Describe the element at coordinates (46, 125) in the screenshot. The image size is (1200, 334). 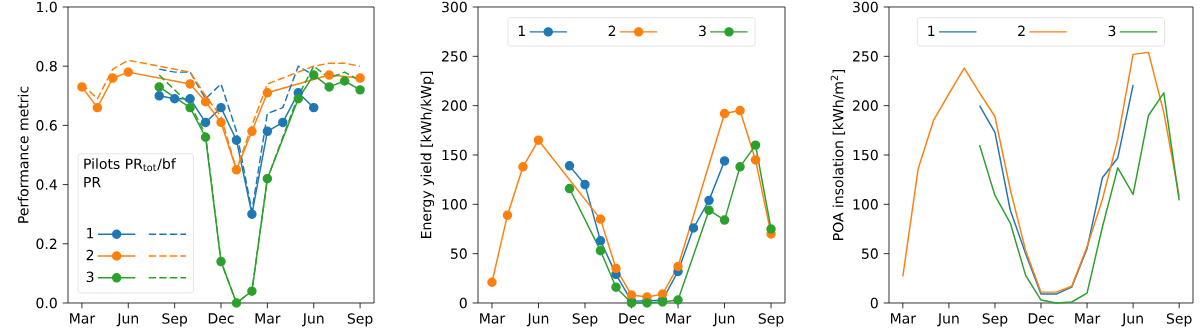
I see `y-tick-label: 0.6` at that location.